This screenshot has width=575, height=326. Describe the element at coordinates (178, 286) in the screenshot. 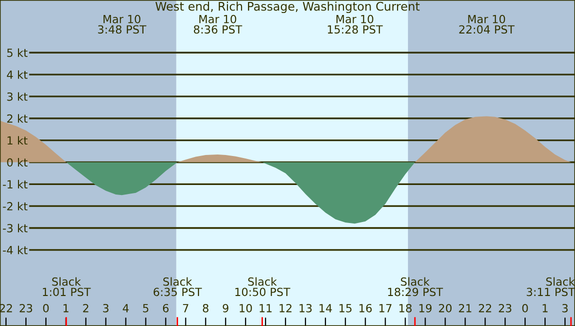

I see `annotation: Slack 6:35 PST` at that location.